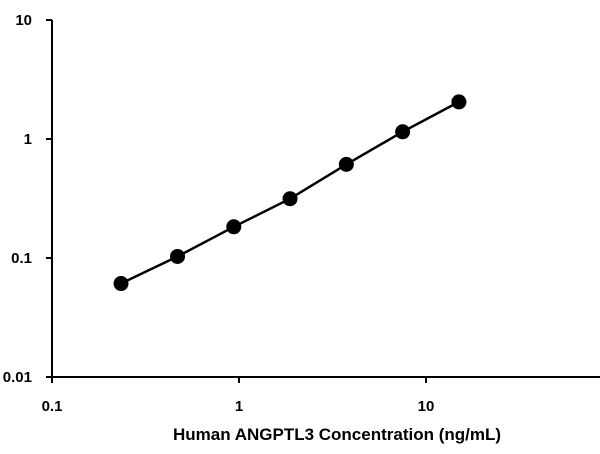 The height and width of the screenshot is (454, 600). What do you see at coordinates (28, 139) in the screenshot?
I see `y-tick-label: 1` at bounding box center [28, 139].